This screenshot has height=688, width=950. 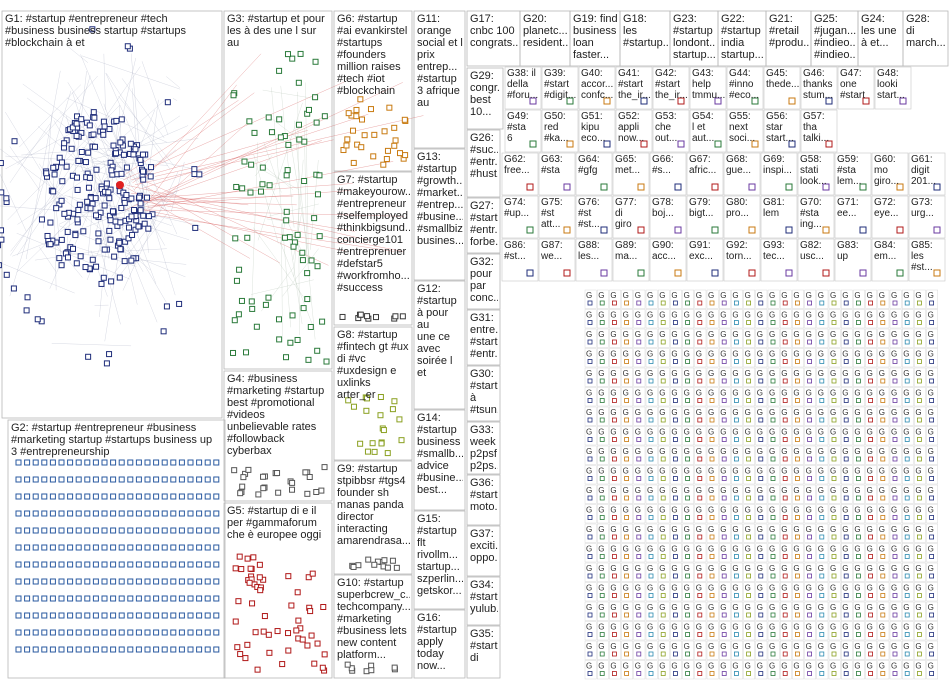 What do you see at coordinates (299, 196) in the screenshot?
I see `graph-edge` at bounding box center [299, 196].